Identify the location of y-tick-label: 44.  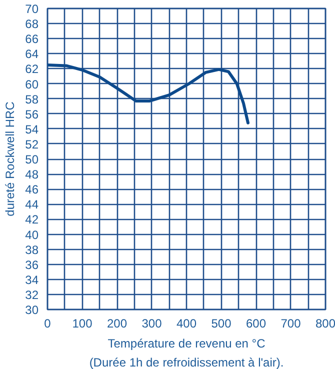
(32, 205).